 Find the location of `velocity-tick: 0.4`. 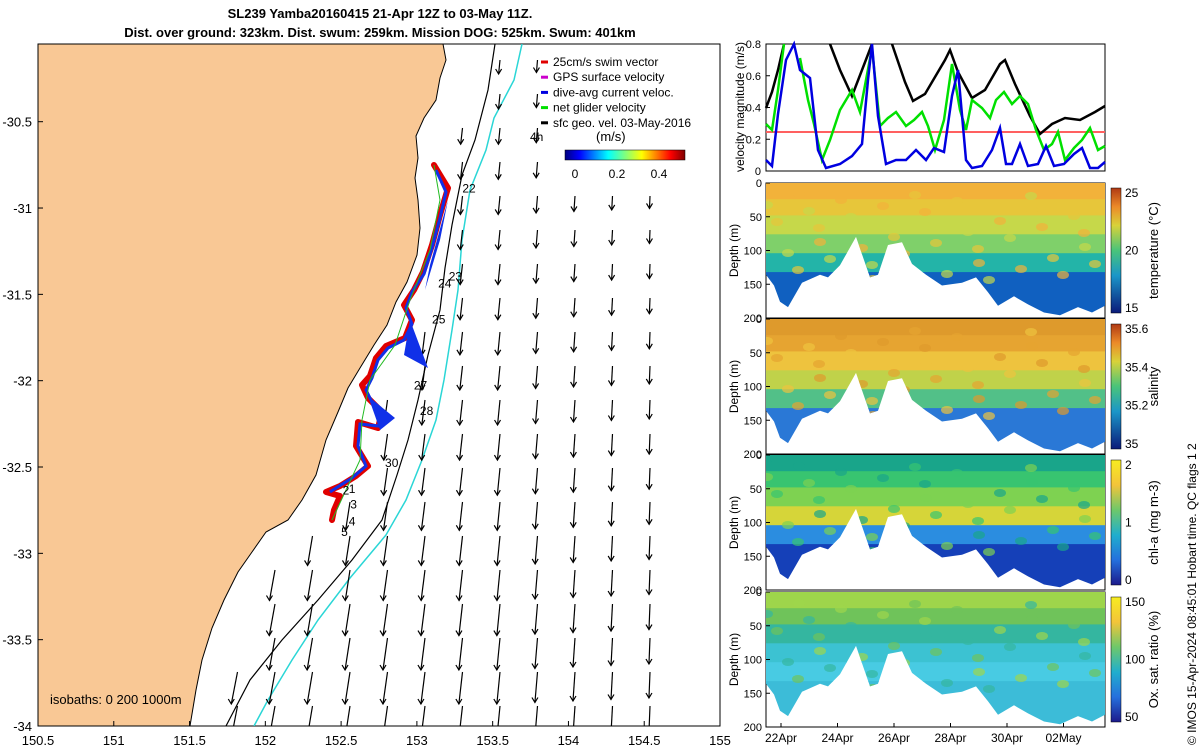

velocity-tick: 0.4 is located at coordinates (753, 109).